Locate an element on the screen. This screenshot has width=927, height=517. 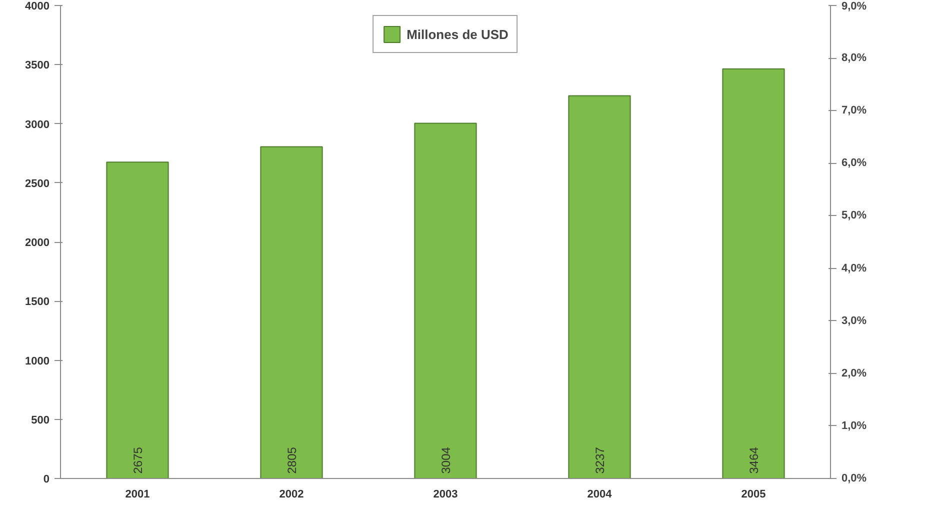
x-tick-label: 2005 is located at coordinates (753, 494).